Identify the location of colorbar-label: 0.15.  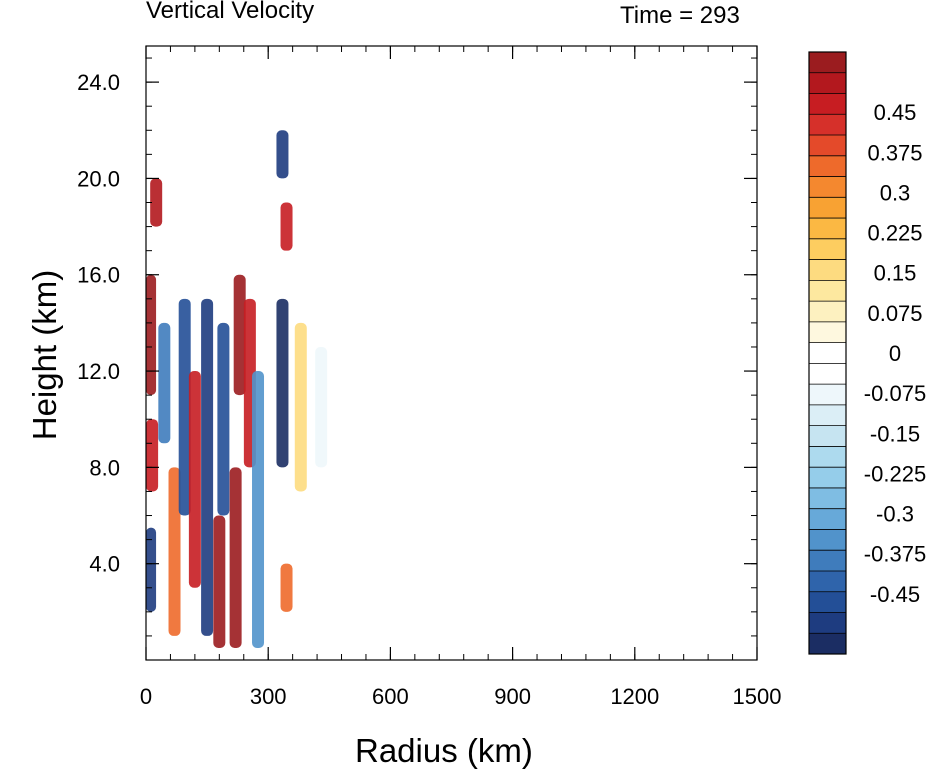
(895, 273).